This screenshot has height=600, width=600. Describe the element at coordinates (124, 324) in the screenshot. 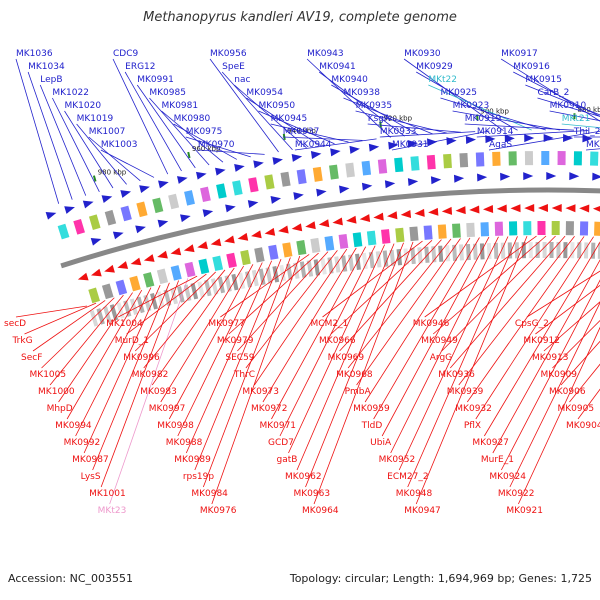

I see `gene-label: MK1004` at that location.